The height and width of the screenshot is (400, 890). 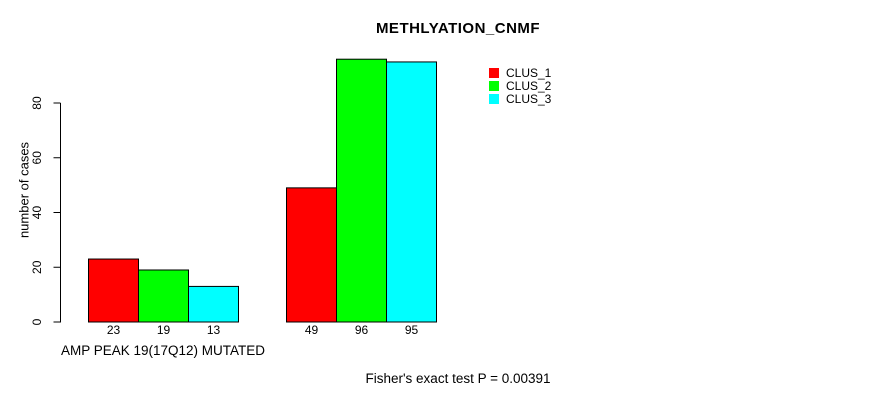 I want to click on legend-item-clus_1: CLUS_1, so click(x=520, y=72).